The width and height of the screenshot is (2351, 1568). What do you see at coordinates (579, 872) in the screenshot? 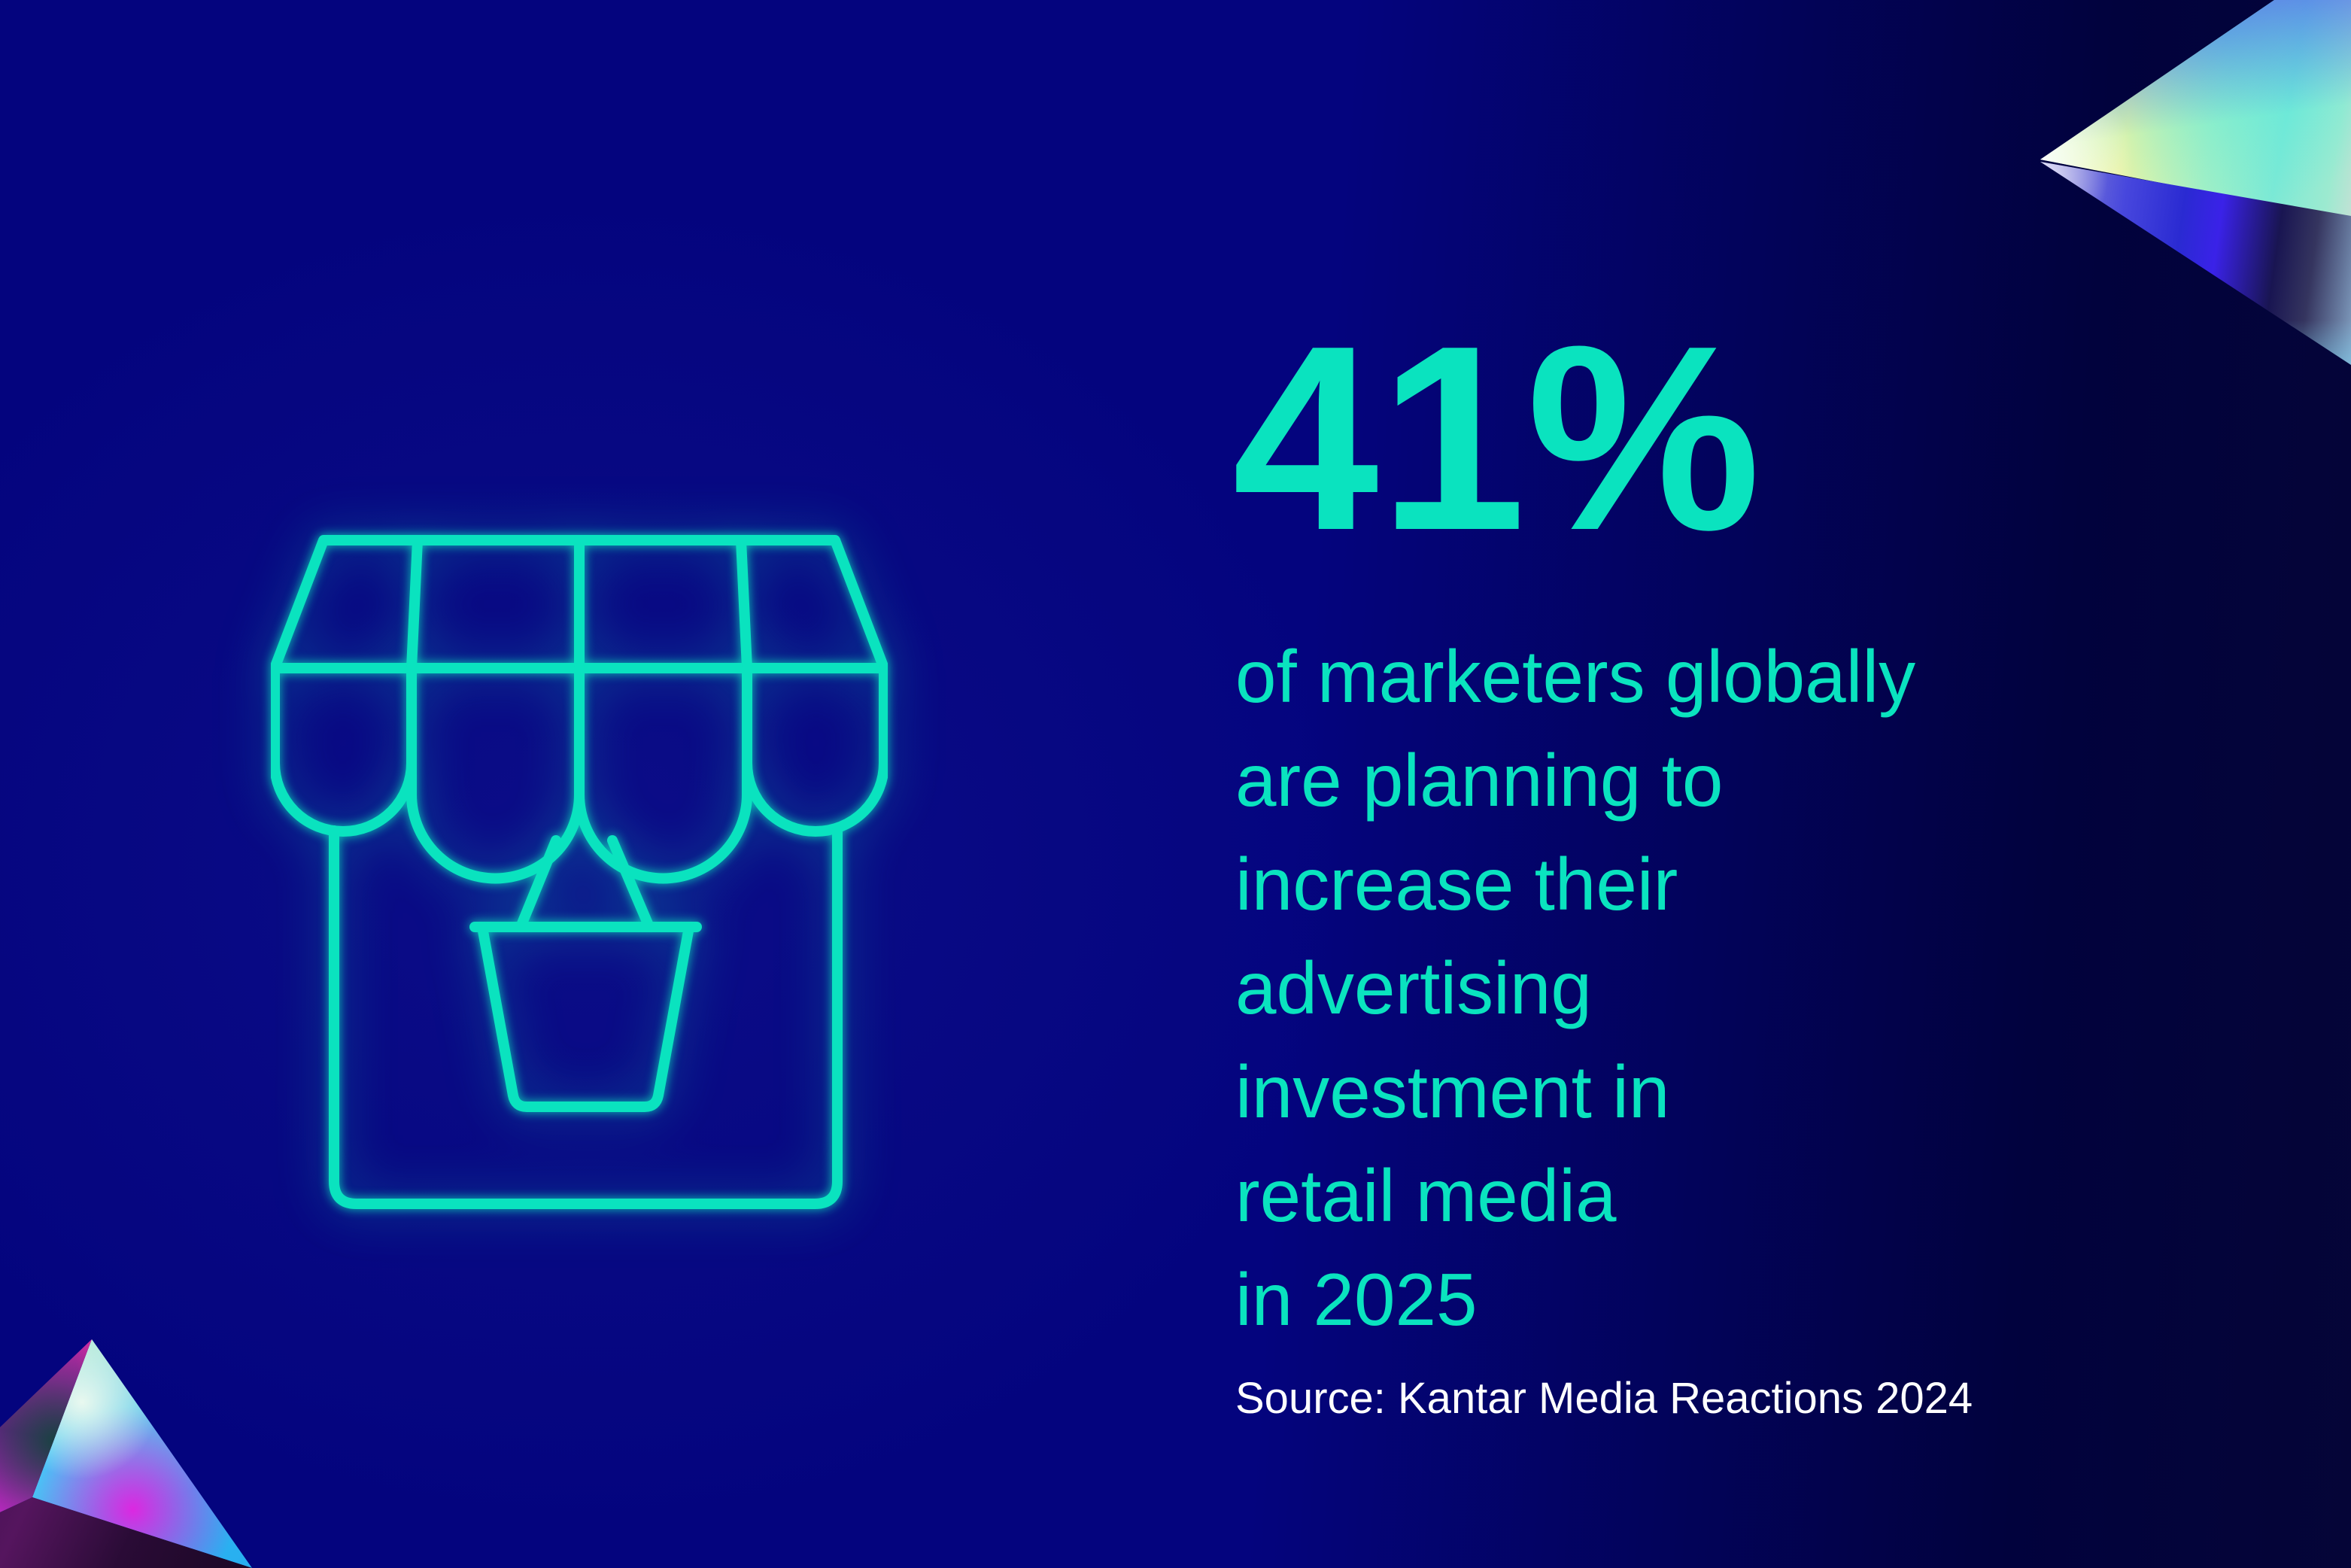
I see `store-icon` at bounding box center [579, 872].